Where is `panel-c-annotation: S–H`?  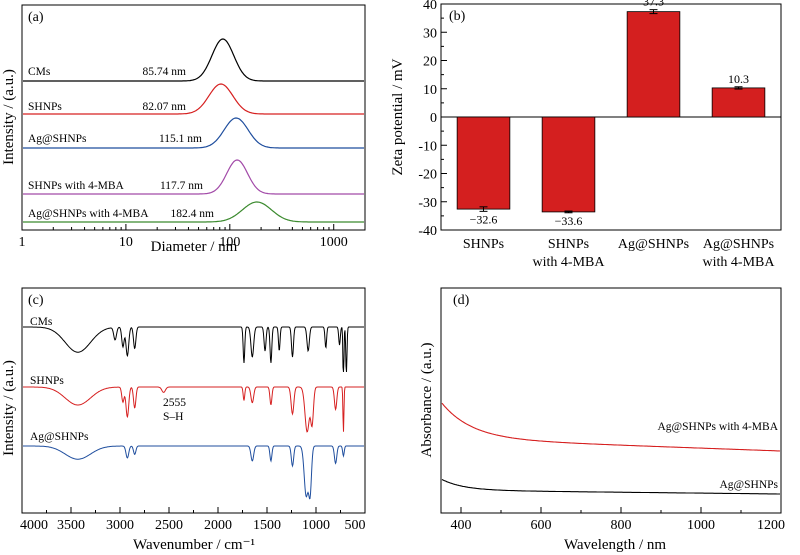
panel-c-annotation: S–H is located at coordinates (173, 417).